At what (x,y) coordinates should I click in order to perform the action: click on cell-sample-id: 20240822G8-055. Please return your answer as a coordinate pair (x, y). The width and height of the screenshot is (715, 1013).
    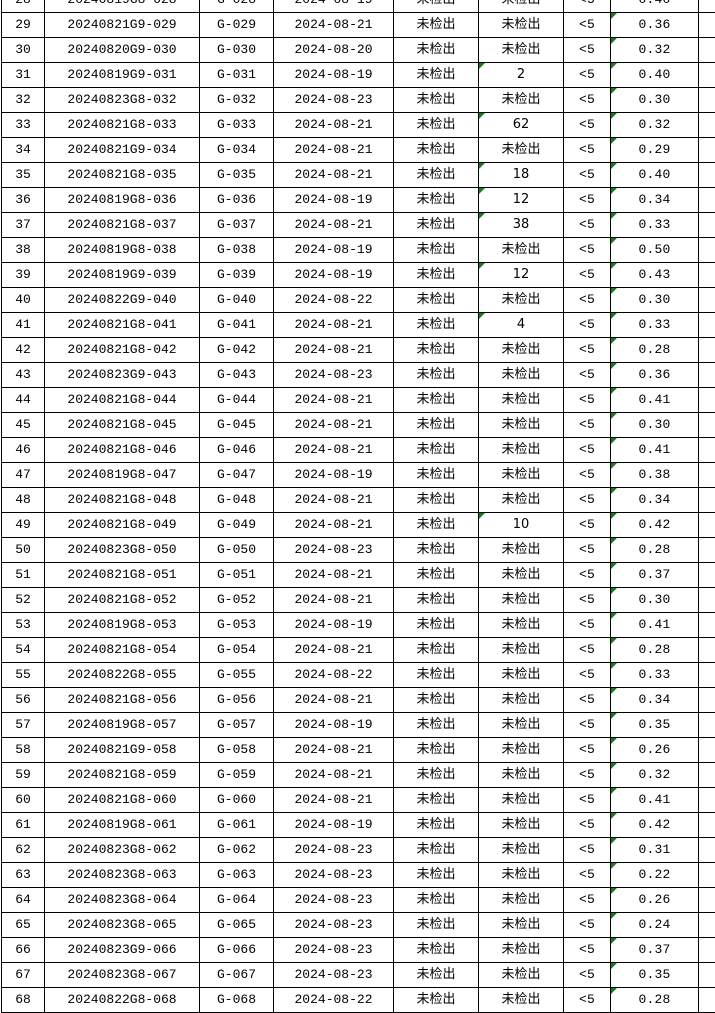
    Looking at the image, I should click on (122, 675).